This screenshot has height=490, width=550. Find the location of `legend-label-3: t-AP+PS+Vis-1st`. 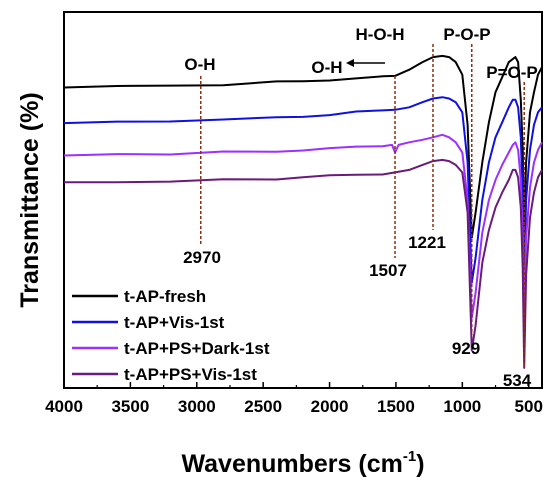

legend-label-3: t-AP+PS+Vis-1st is located at coordinates (190, 374).